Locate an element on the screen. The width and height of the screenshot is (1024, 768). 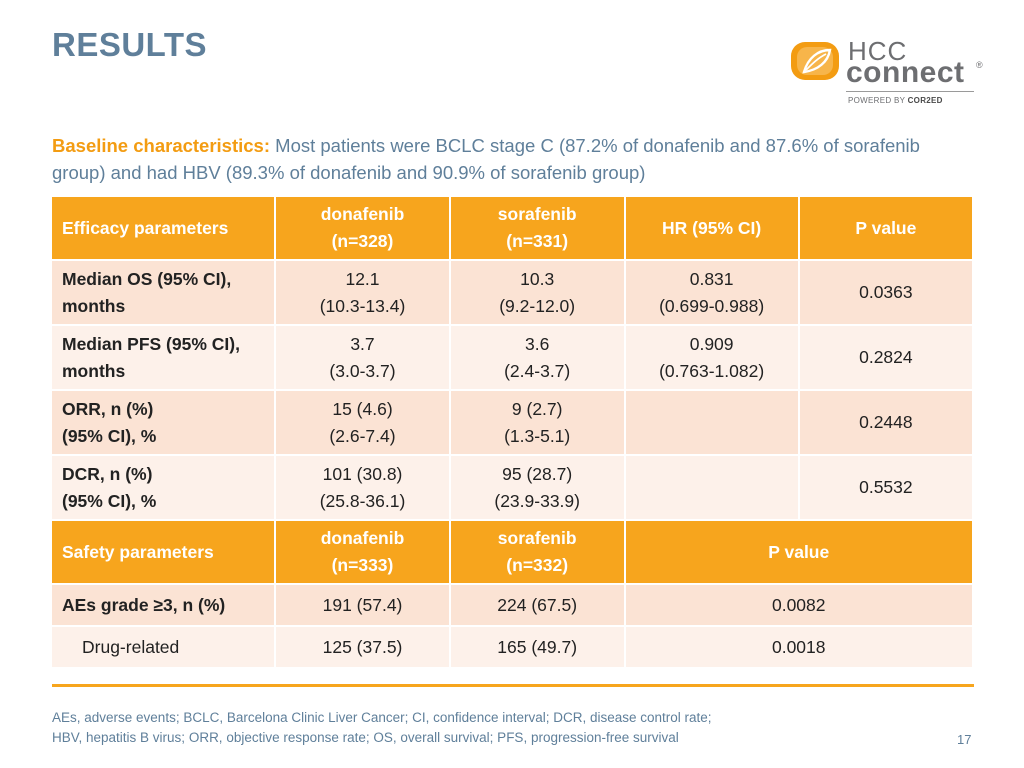
hr-value: 0.909 (0.763-1.082) is located at coordinates (711, 358).